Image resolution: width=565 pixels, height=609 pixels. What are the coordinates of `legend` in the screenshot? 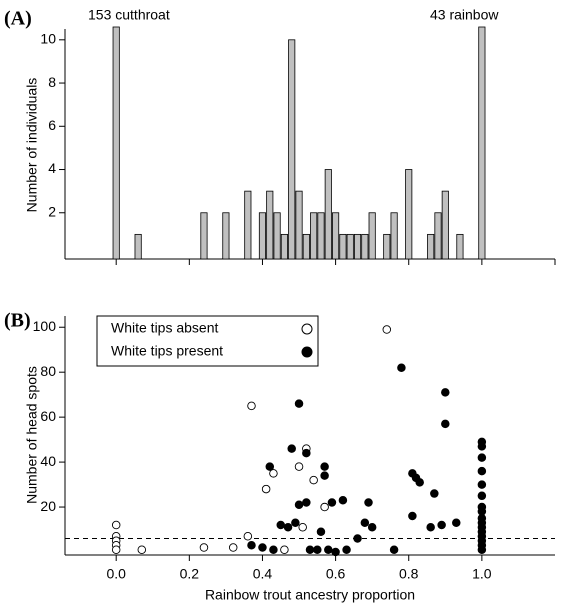 It's located at (207, 341).